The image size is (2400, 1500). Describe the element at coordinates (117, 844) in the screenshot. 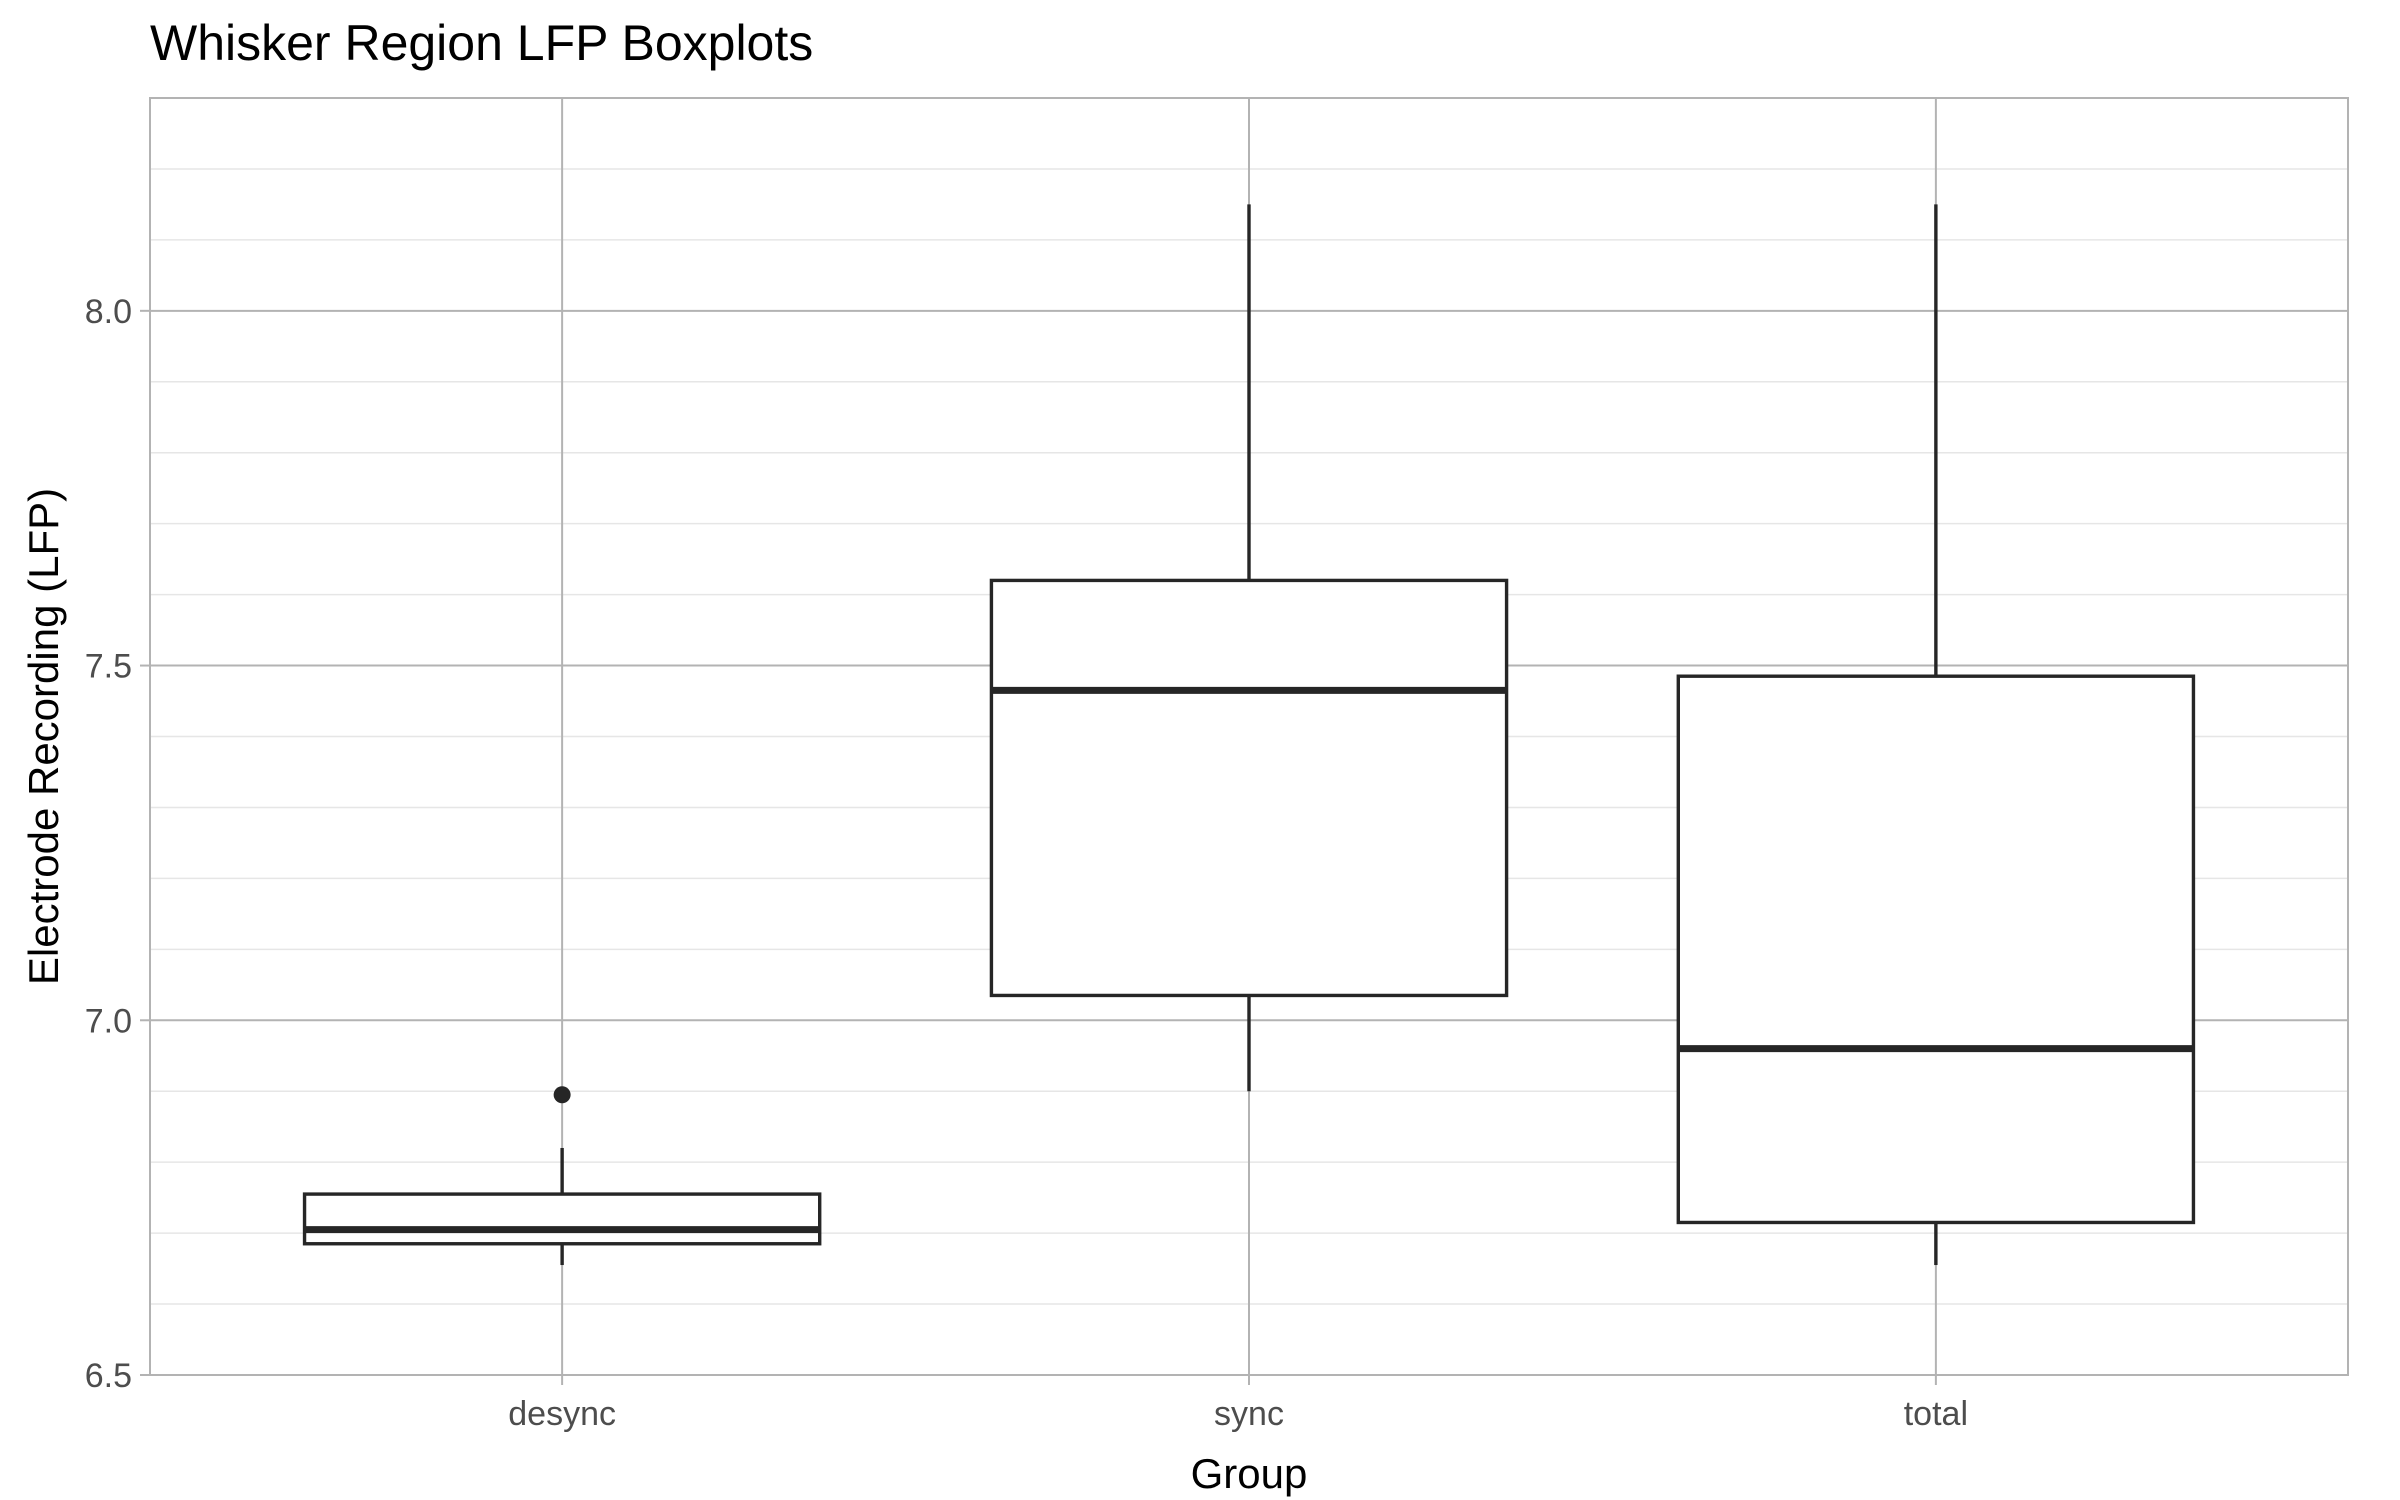

I see `y-axis-ticks: 6.5 7.0 7.5 8.0` at that location.